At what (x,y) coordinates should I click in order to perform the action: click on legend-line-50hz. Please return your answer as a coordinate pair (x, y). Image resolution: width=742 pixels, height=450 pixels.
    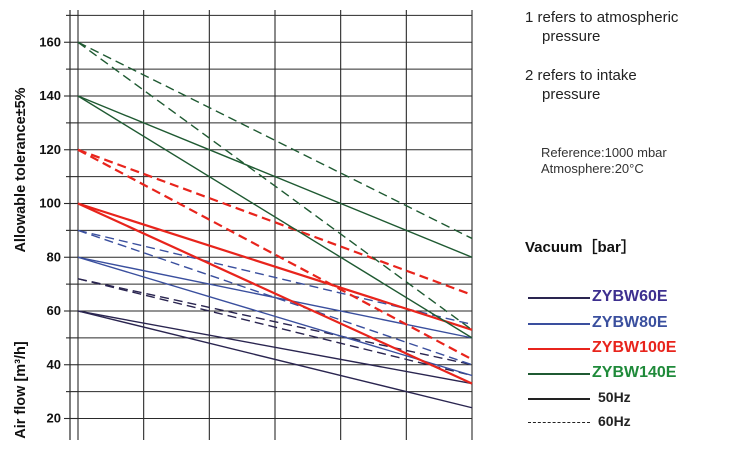
    Looking at the image, I should click on (559, 399).